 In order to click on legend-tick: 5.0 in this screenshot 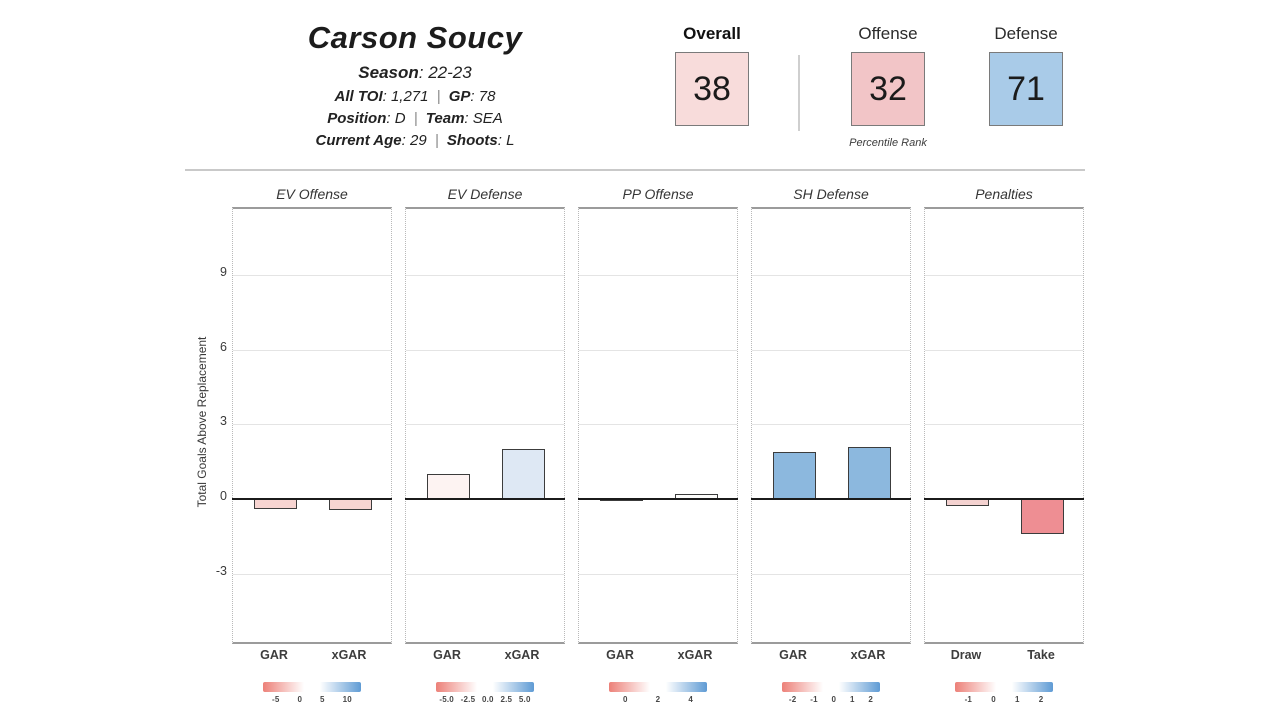, I will do `click(524, 699)`.